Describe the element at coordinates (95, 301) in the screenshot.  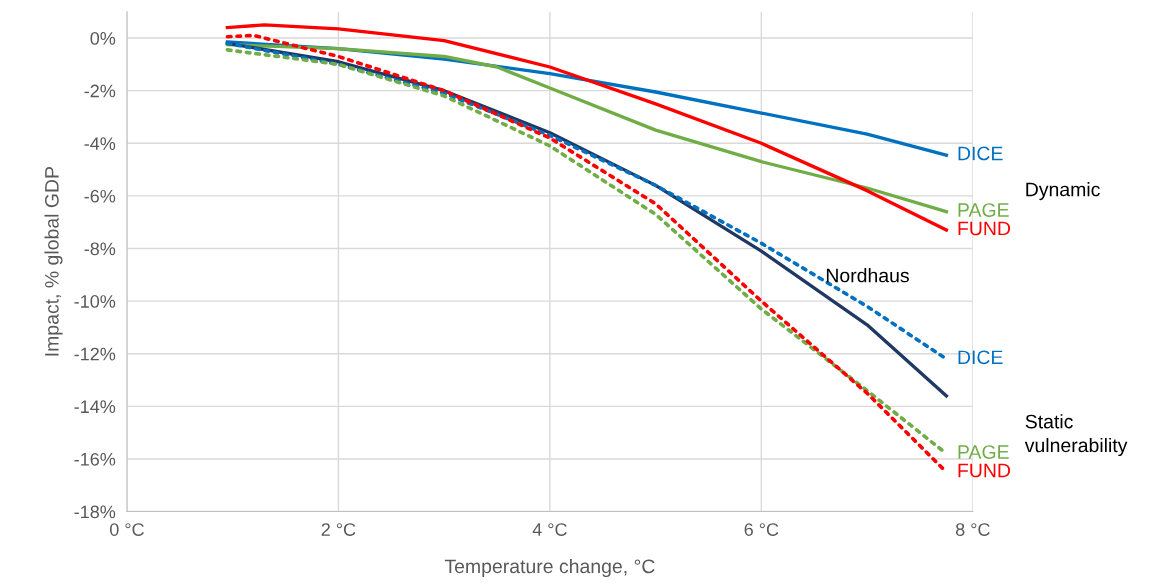
I see `y-tick-label: -10%` at that location.